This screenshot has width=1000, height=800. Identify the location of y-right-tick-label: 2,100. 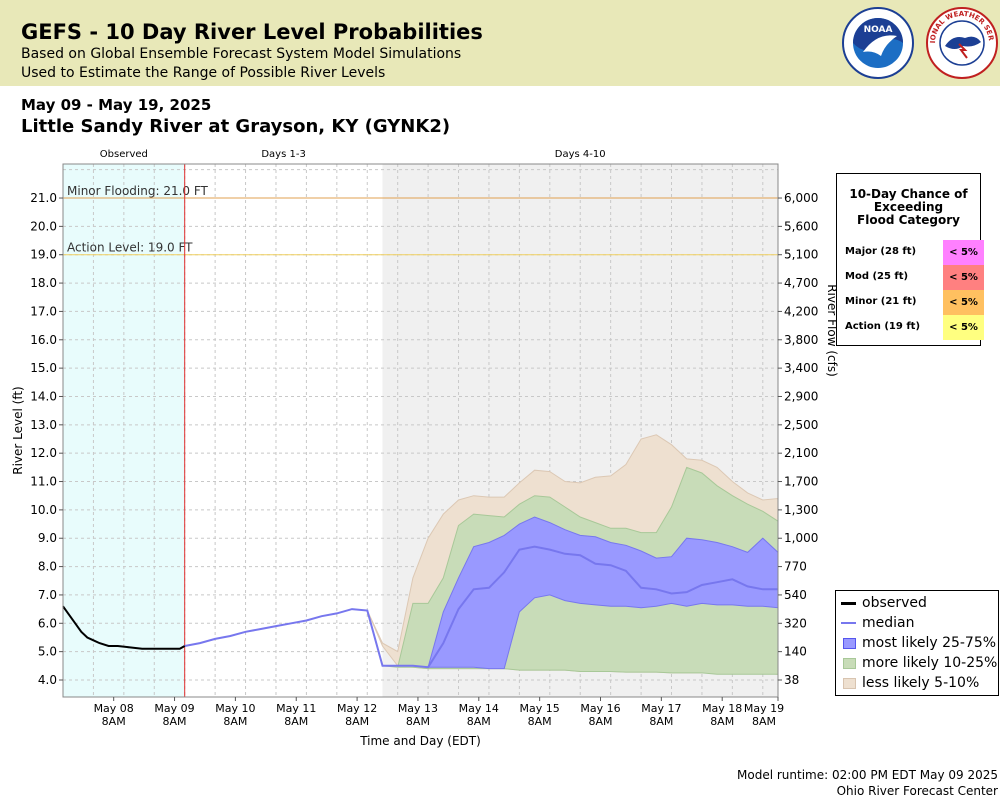
(801, 453).